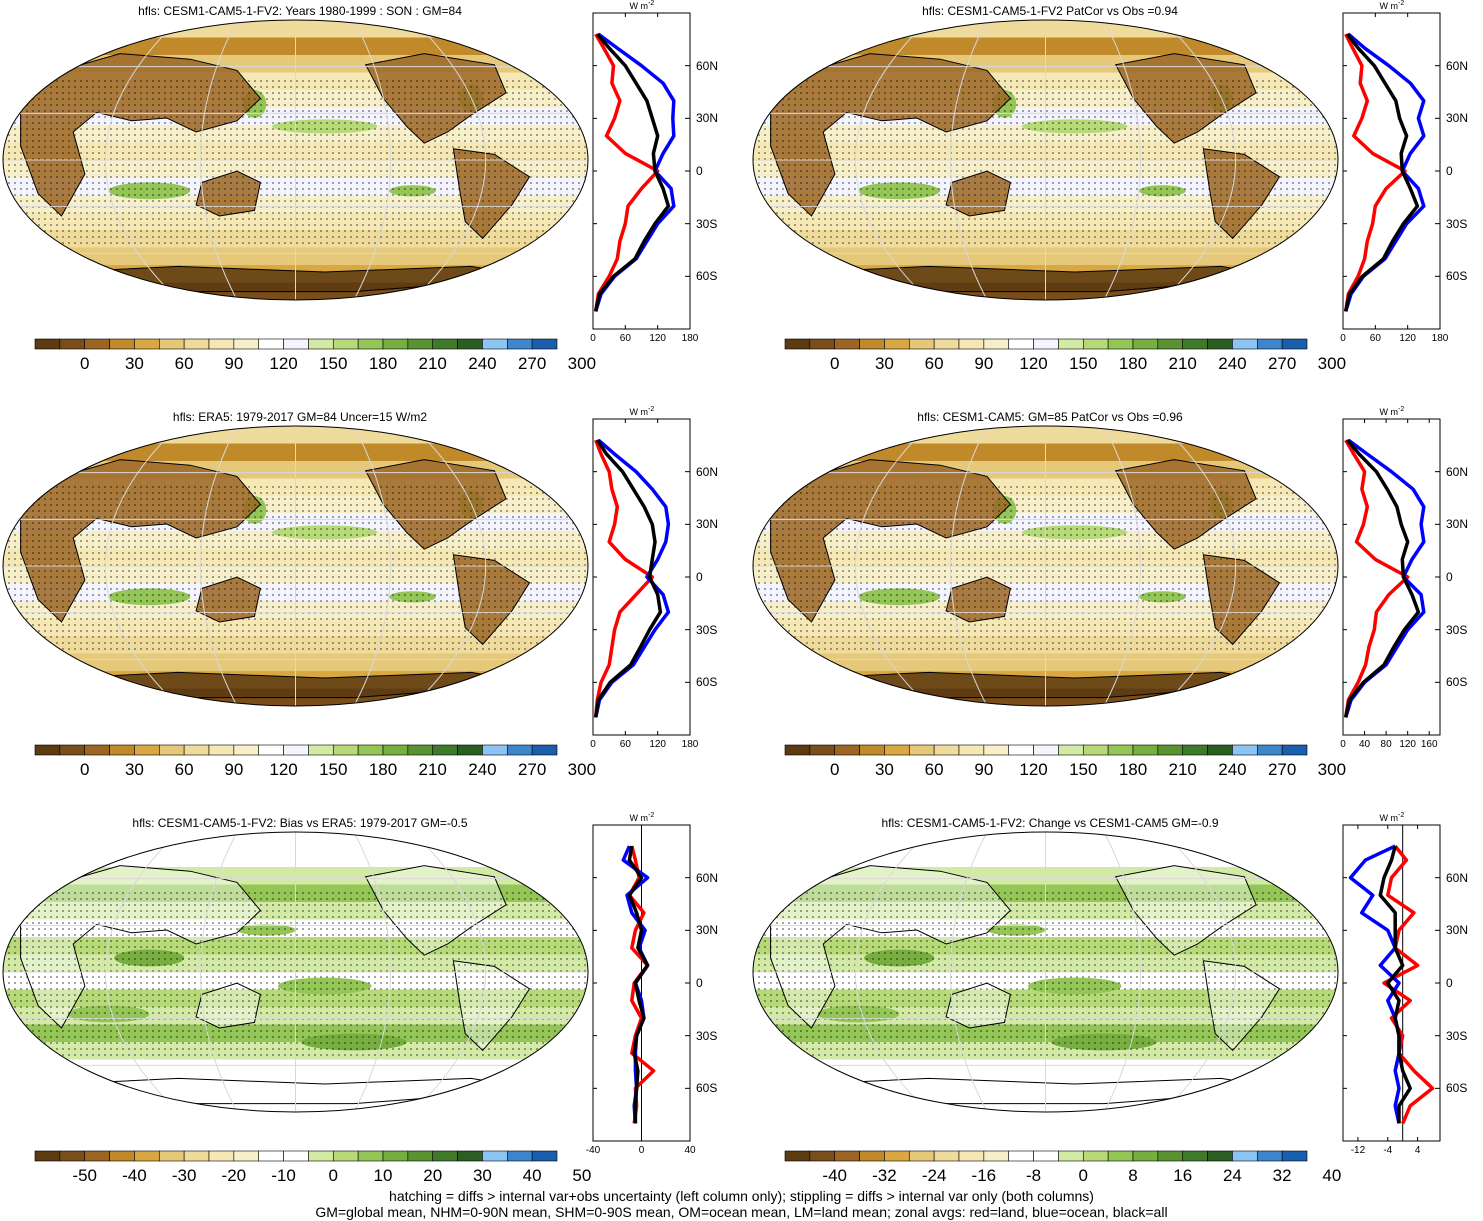 Image resolution: width=1483 pixels, height=1221 pixels. Describe the element at coordinates (1375, 338) in the screenshot. I see `zonal-x-tick-label: 60` at that location.